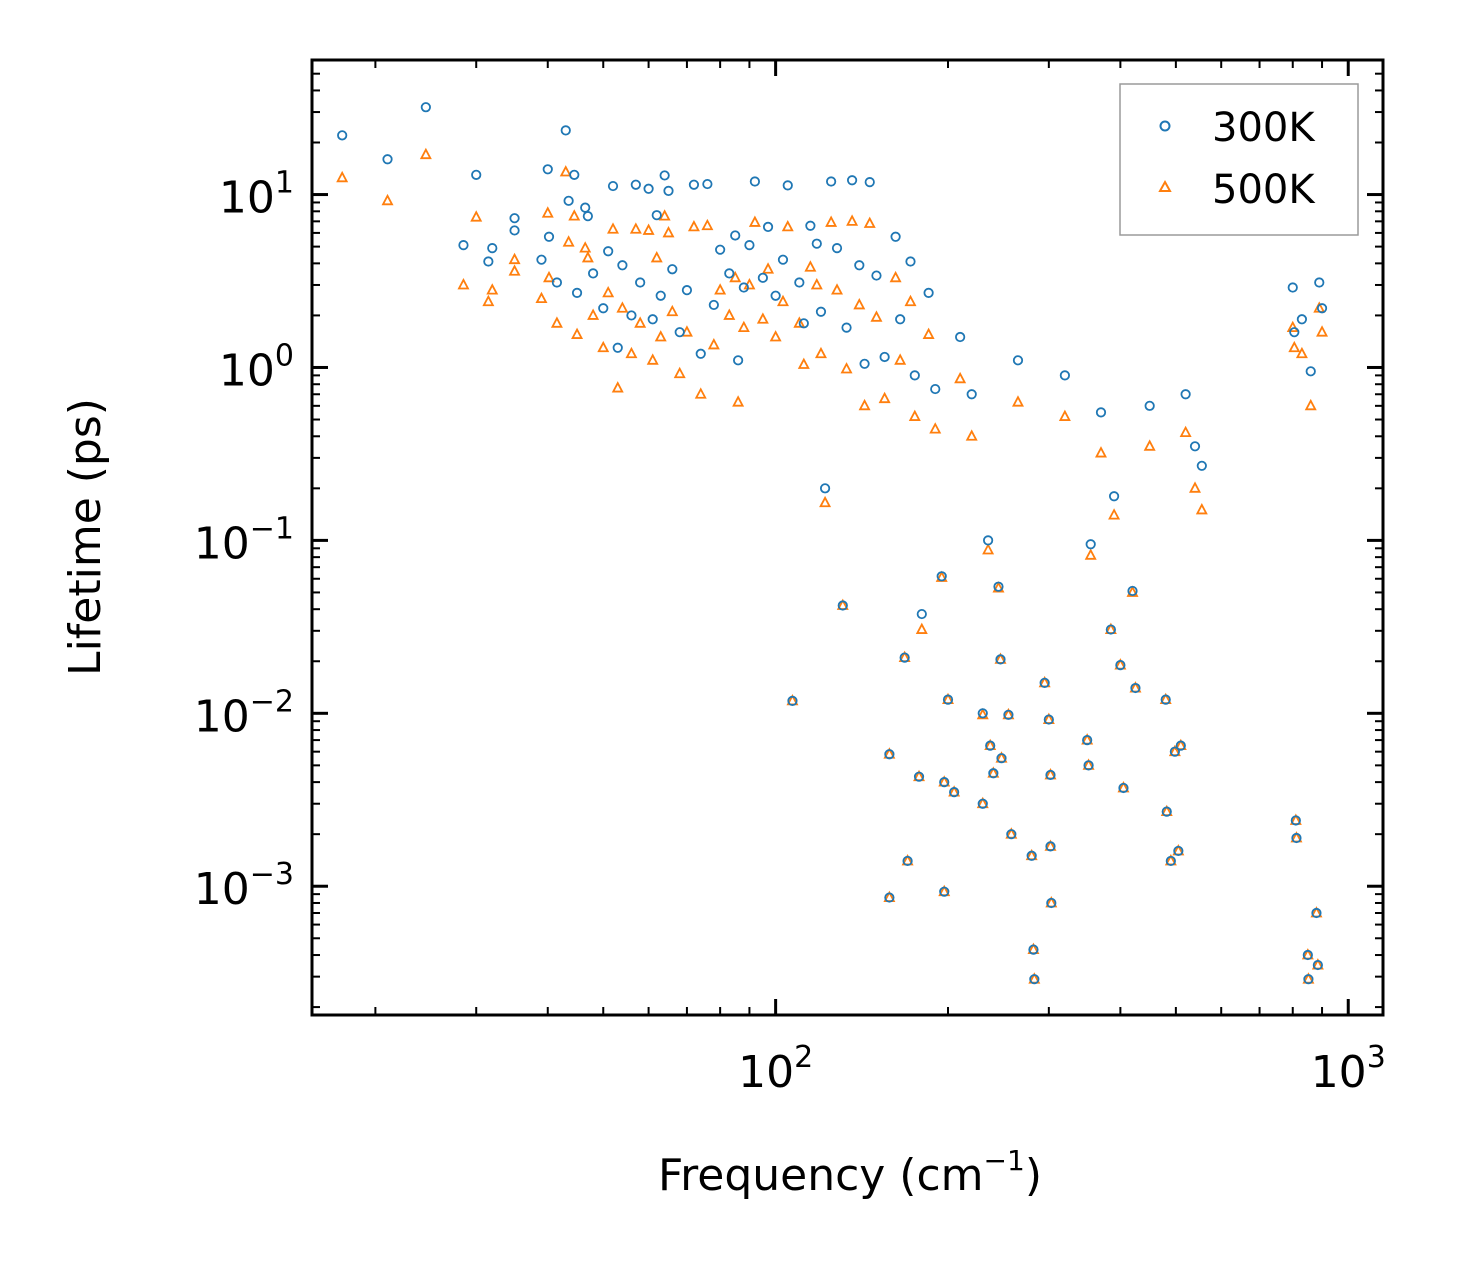  What do you see at coordinates (244, 886) in the screenshot?
I see `y-tick-label: 10⁻³` at bounding box center [244, 886].